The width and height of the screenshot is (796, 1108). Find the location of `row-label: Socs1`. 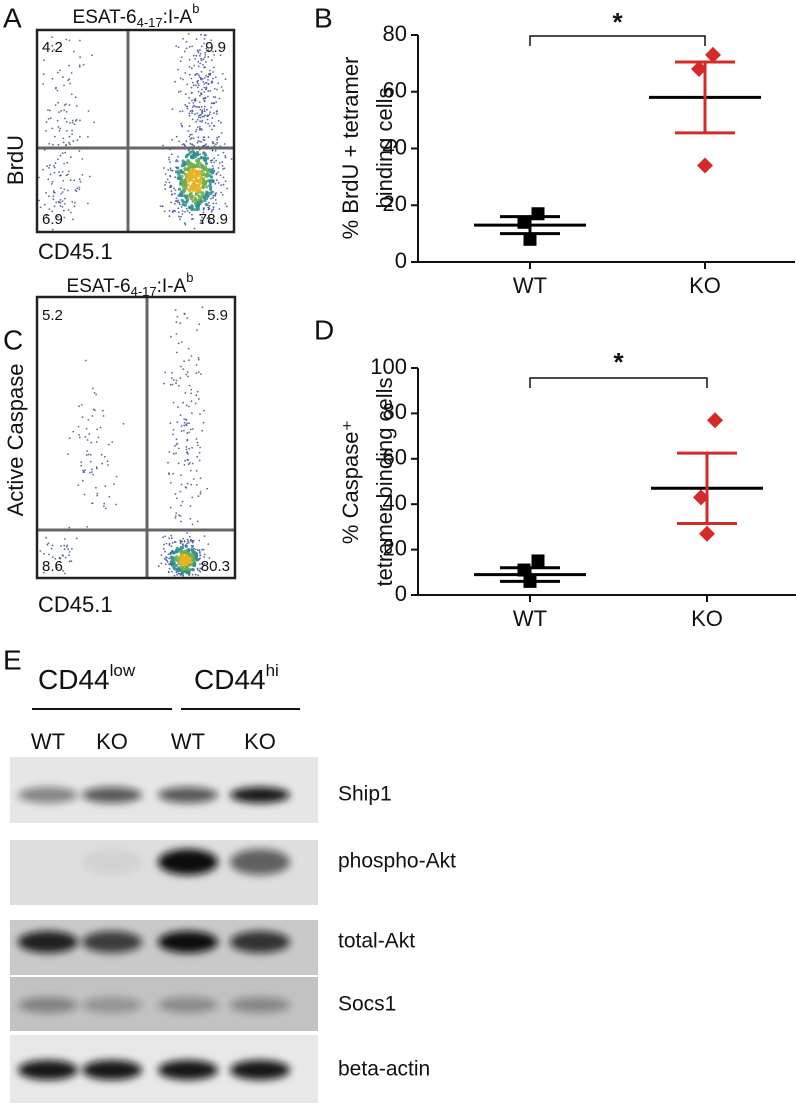

row-label: Socs1 is located at coordinates (367, 1004).